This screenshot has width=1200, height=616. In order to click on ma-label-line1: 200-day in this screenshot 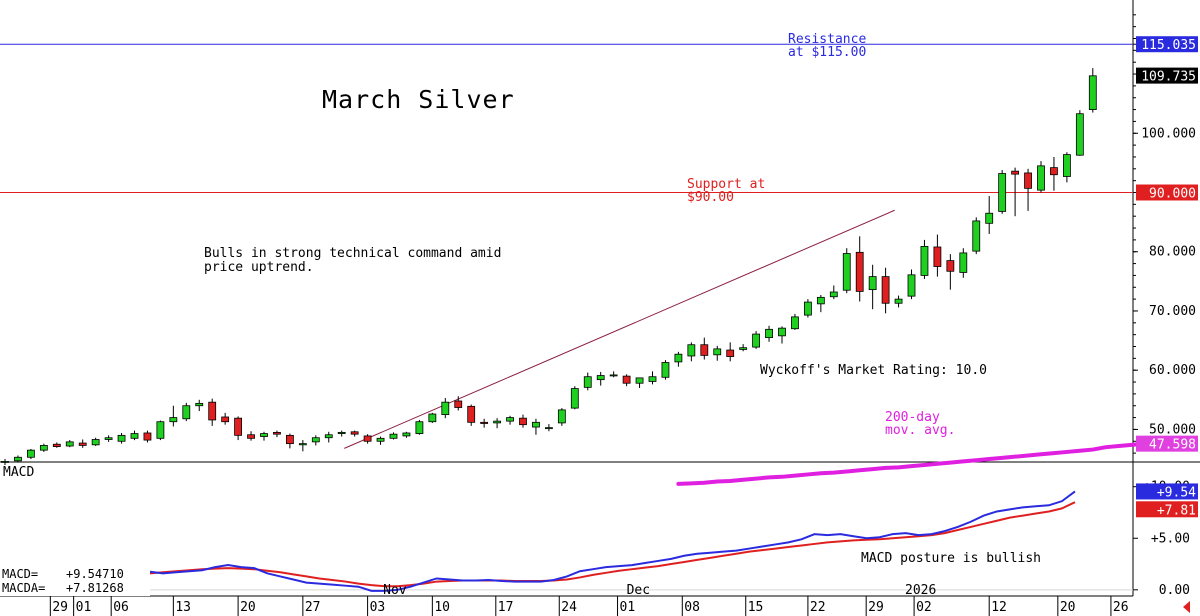, I will do `click(912, 417)`.